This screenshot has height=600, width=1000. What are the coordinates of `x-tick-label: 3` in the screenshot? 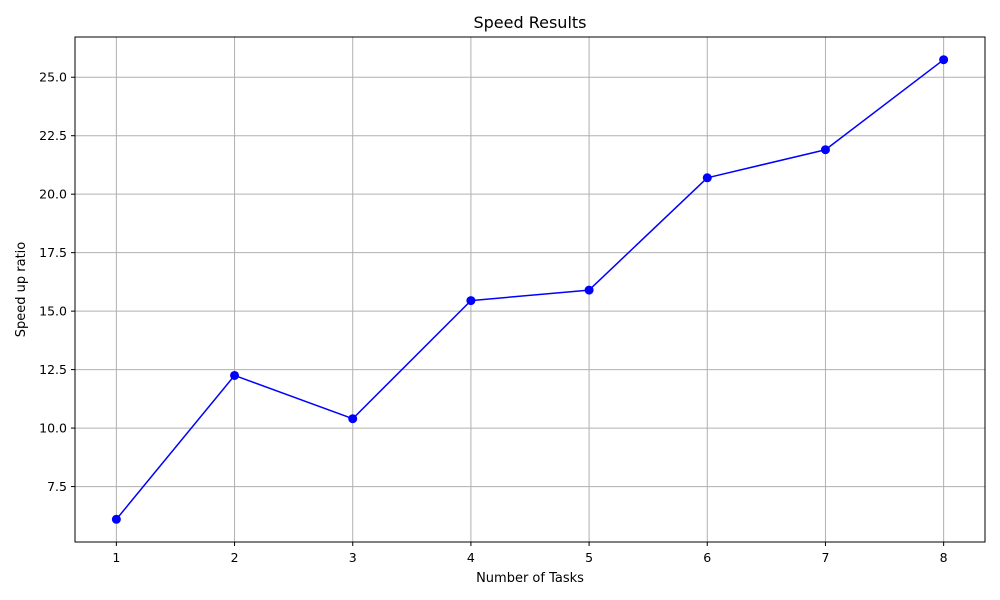 It's located at (353, 557).